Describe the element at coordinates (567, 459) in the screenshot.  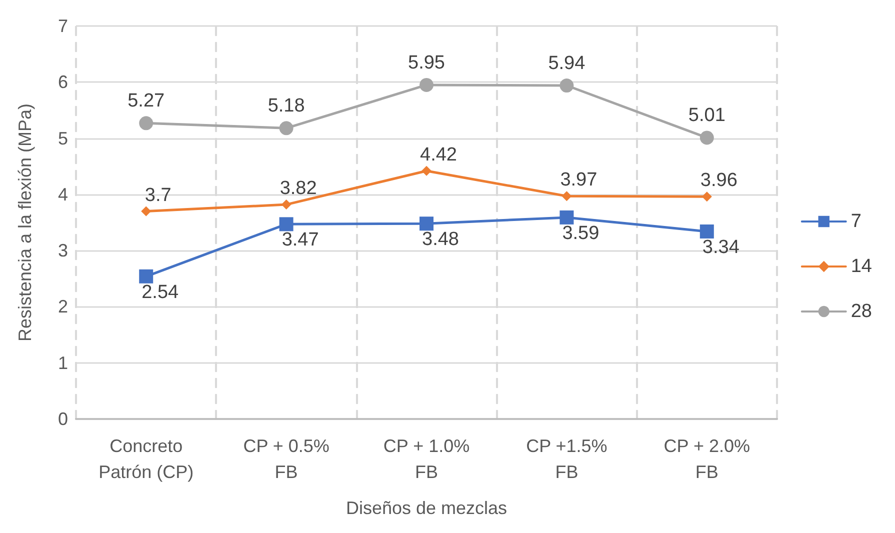
I see `x-tick-label: CP +1.5% FB` at that location.